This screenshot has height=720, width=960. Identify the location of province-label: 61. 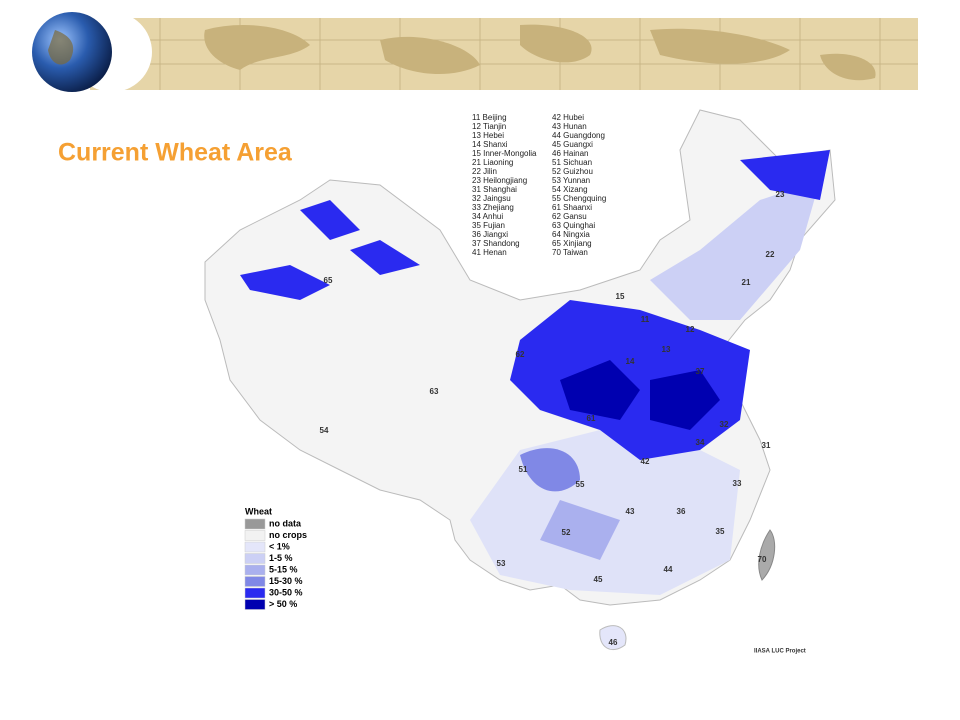
(591, 418).